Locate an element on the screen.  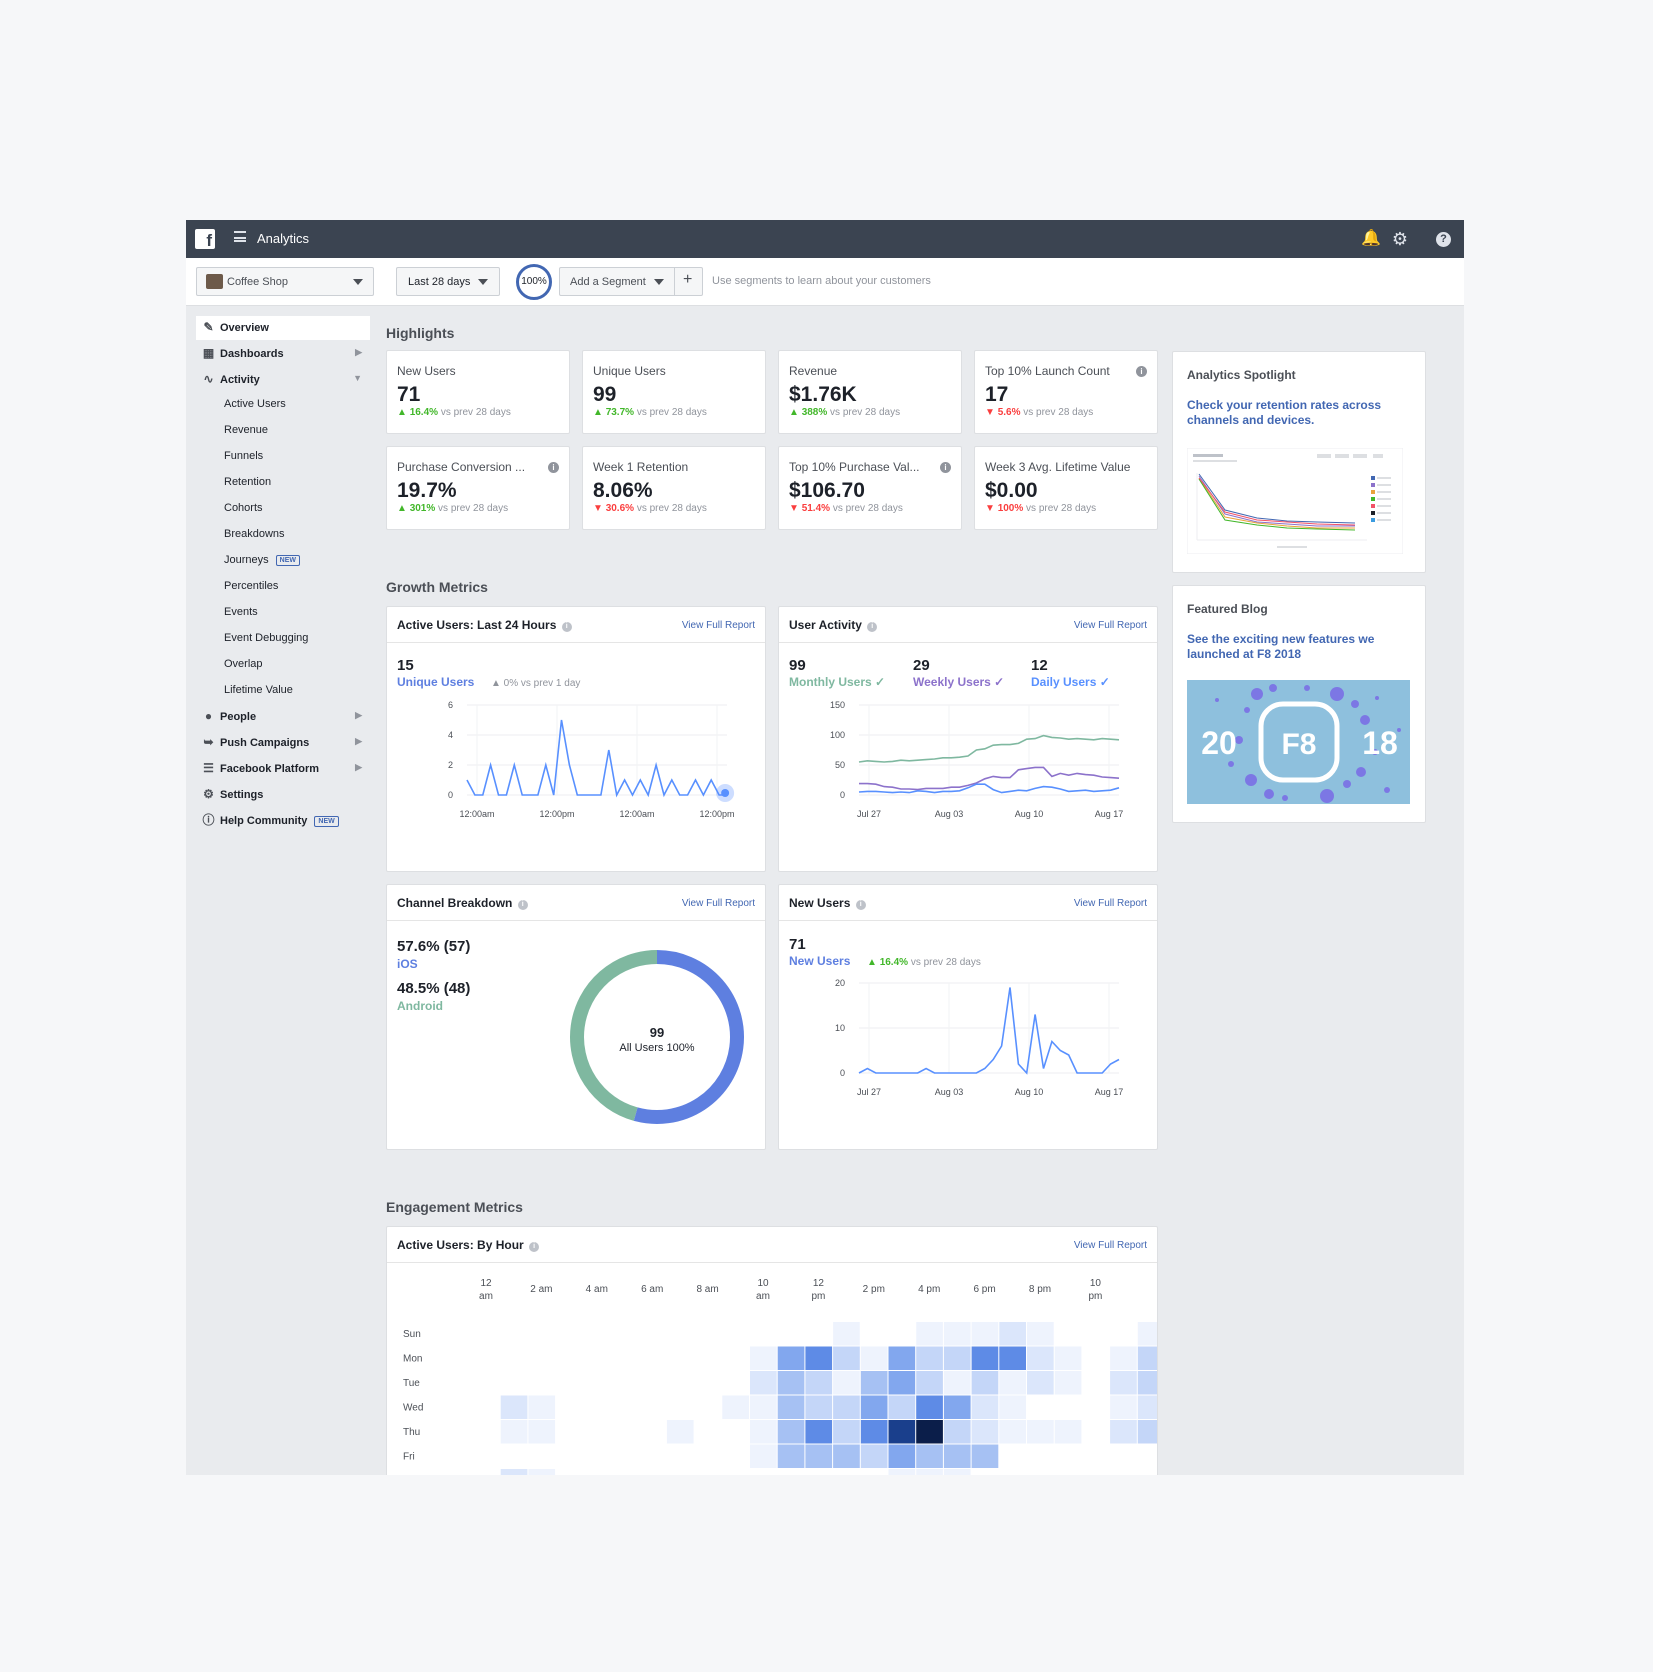
metric-card: Revenue $1.76K ▲ 388% vs prev 28 days is located at coordinates (870, 392).